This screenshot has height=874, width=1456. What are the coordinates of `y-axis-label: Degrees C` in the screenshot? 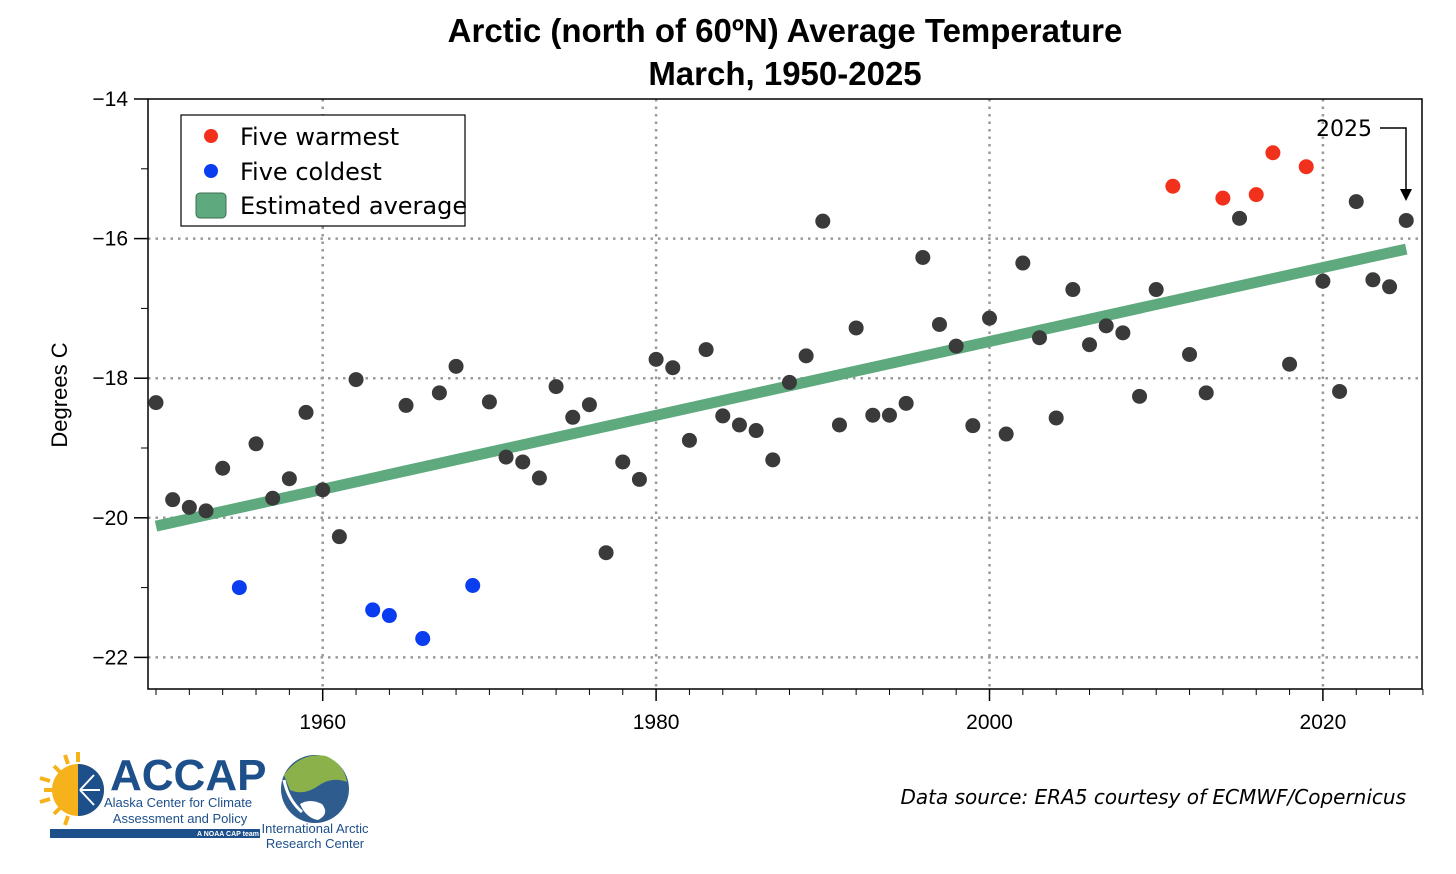 It's located at (59, 394).